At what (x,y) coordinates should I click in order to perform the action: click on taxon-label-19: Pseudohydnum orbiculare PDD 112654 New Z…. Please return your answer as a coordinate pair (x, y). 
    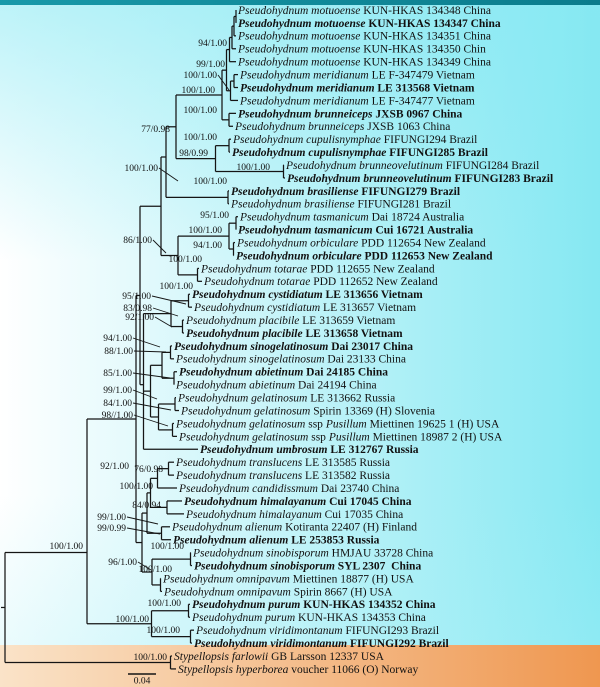
    Looking at the image, I should click on (361, 243).